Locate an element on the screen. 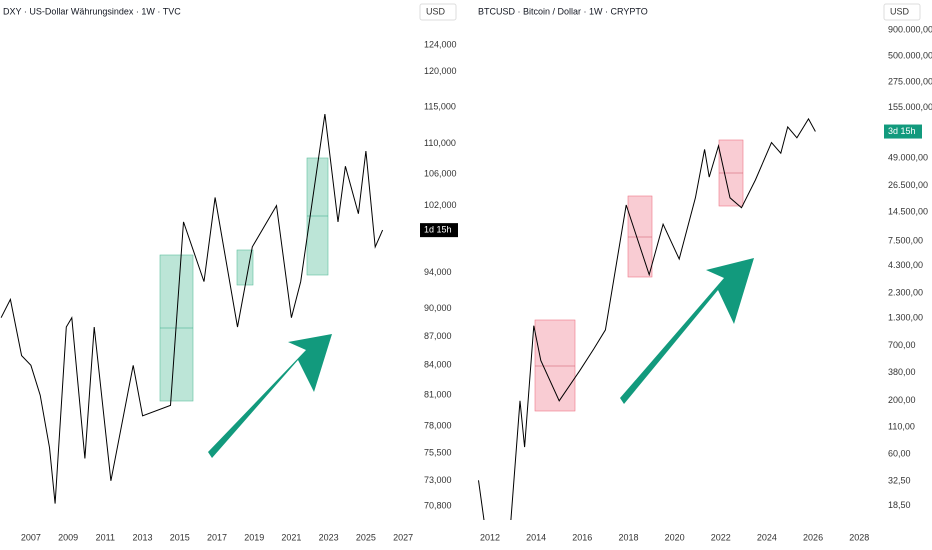 This screenshot has width=932, height=550. x-tick-label: 2016 is located at coordinates (582, 537).